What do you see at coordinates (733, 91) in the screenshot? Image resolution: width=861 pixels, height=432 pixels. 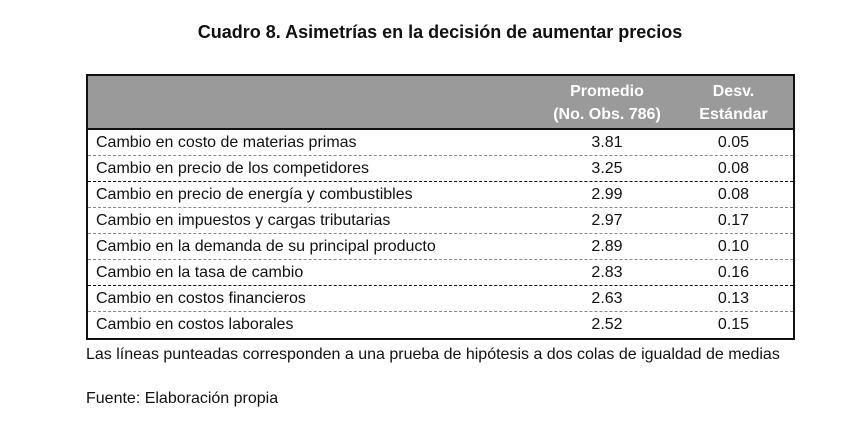 I see `header-desv-line1: Desv.` at bounding box center [733, 91].